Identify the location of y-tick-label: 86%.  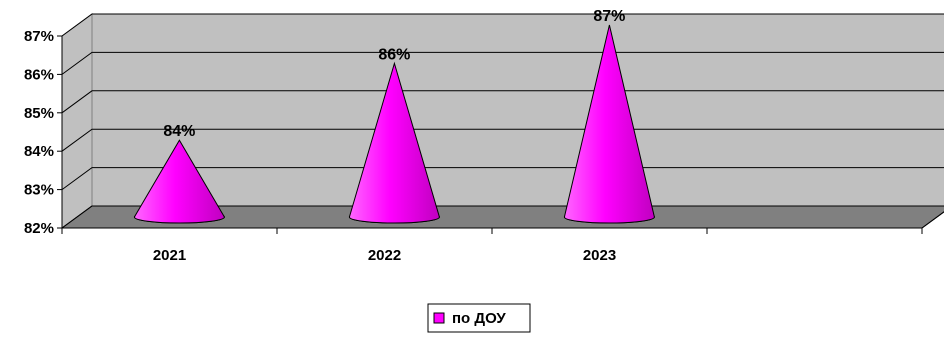
(39, 74).